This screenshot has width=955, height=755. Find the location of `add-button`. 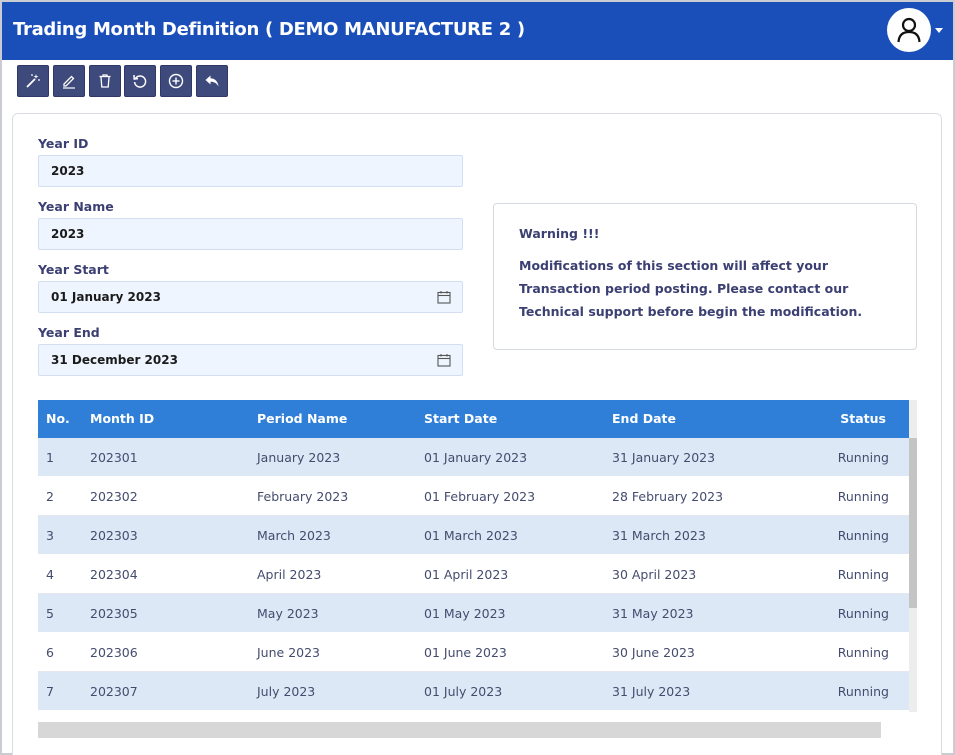

add-button is located at coordinates (176, 81).